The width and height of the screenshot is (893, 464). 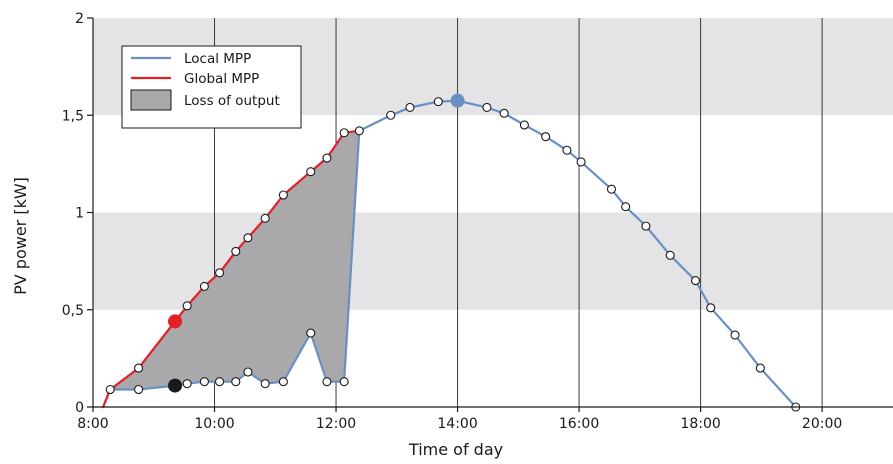 I want to click on x-tick-label: 8:00, so click(x=92, y=424).